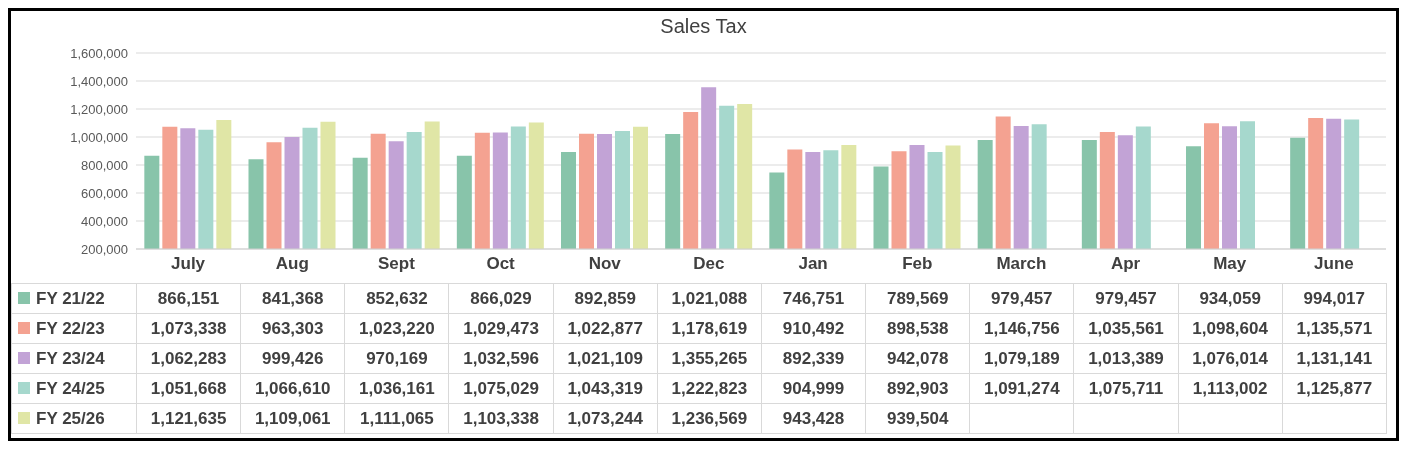 The height and width of the screenshot is (461, 1409). Describe the element at coordinates (1334, 298) in the screenshot. I see `data-label: 994,017` at that location.